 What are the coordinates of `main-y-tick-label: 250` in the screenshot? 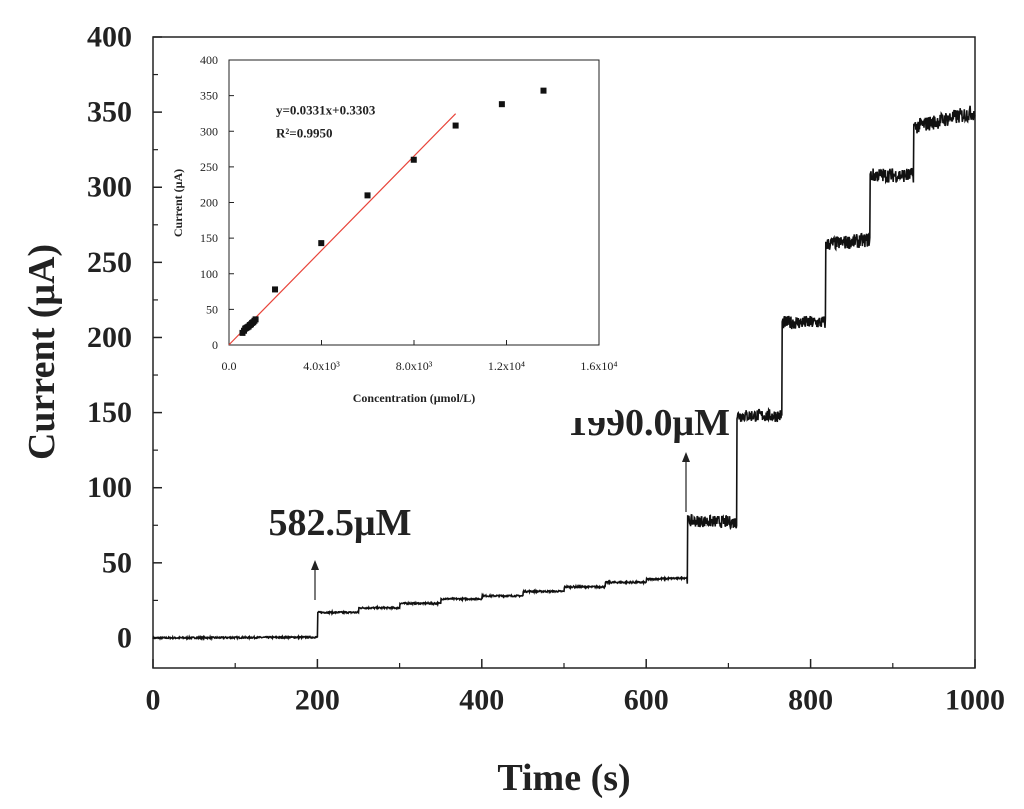 It's located at (109, 262).